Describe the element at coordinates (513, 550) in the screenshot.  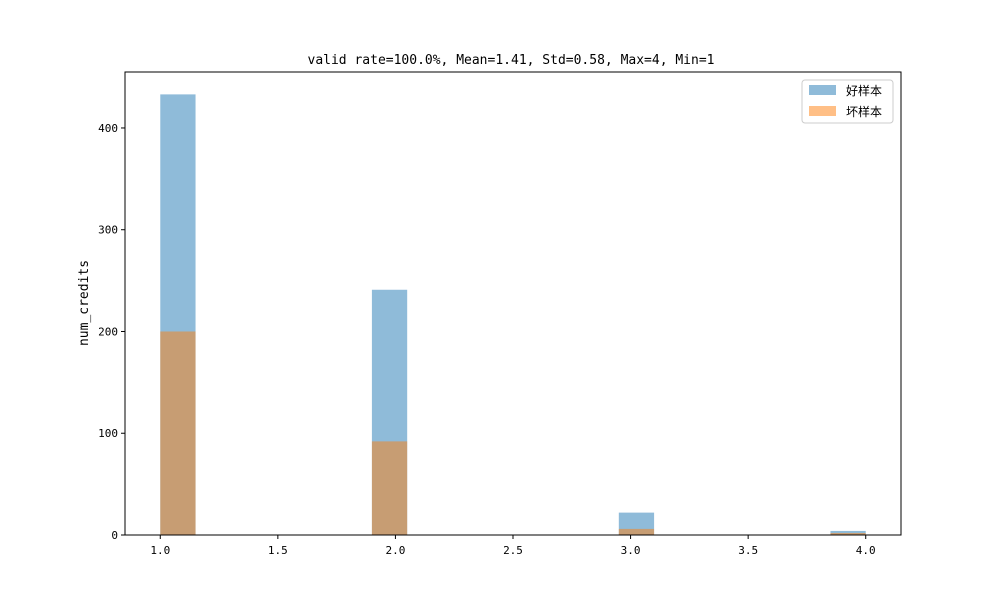
I see `x-tick-label: 2.5` at that location.